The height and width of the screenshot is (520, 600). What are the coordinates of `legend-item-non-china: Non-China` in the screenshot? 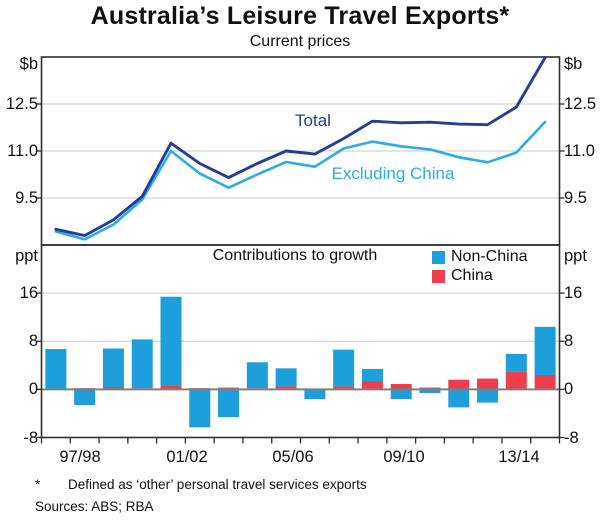 It's located at (479, 257).